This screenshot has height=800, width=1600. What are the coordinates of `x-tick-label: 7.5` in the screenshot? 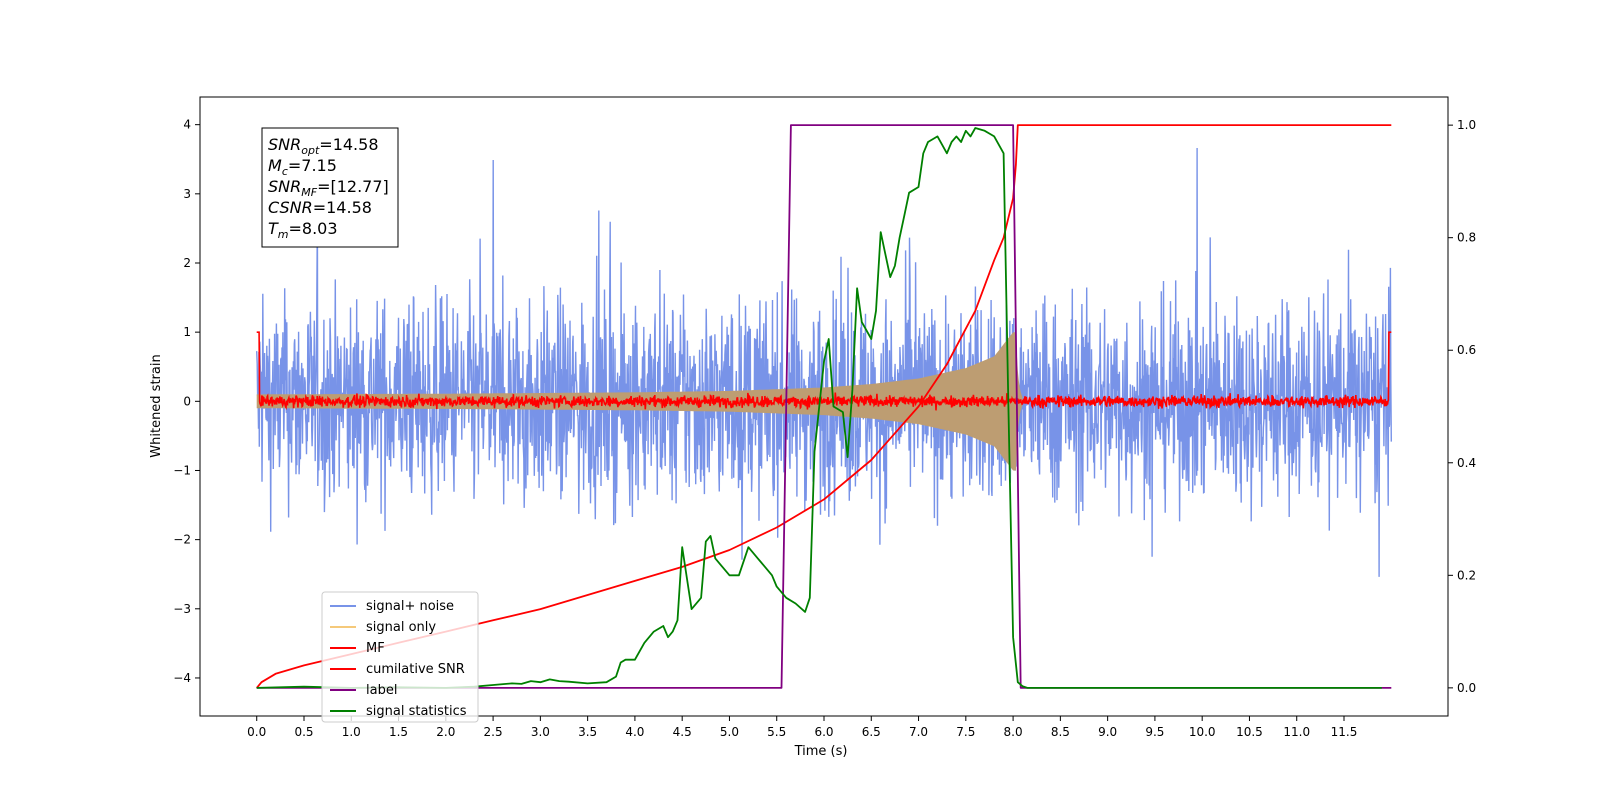 It's located at (965, 732).